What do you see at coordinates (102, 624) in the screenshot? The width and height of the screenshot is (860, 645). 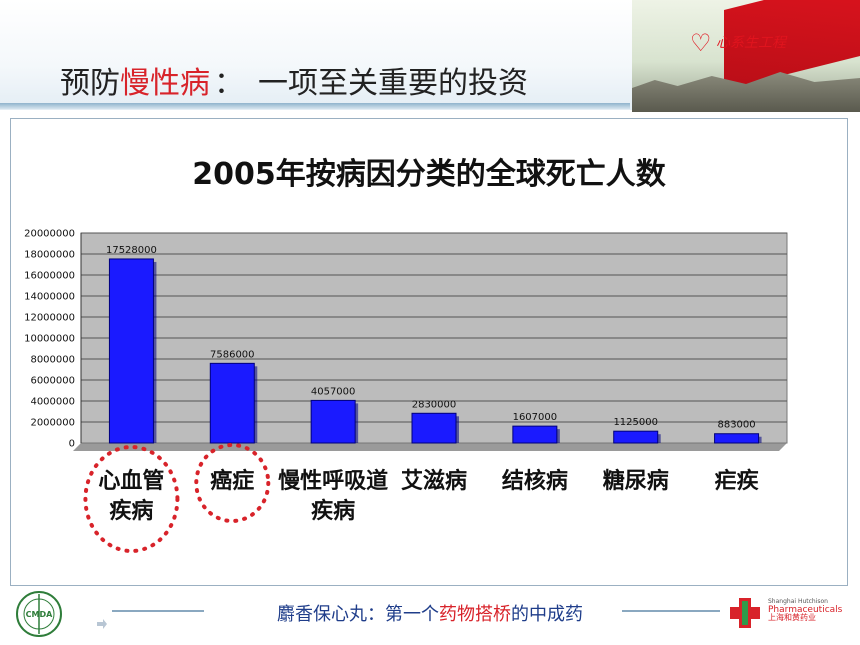 I see `next-arrow-icon` at bounding box center [102, 624].